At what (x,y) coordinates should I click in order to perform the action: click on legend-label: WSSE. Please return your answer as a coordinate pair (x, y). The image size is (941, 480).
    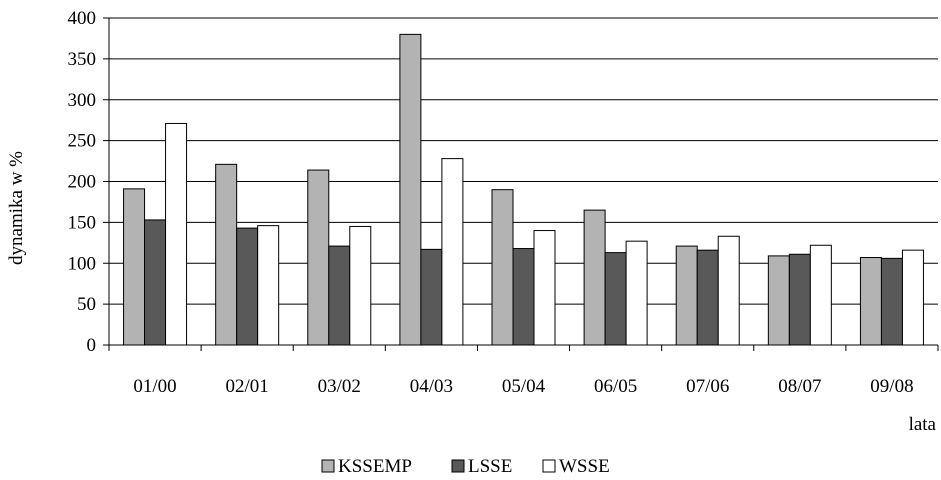
    Looking at the image, I should click on (584, 466).